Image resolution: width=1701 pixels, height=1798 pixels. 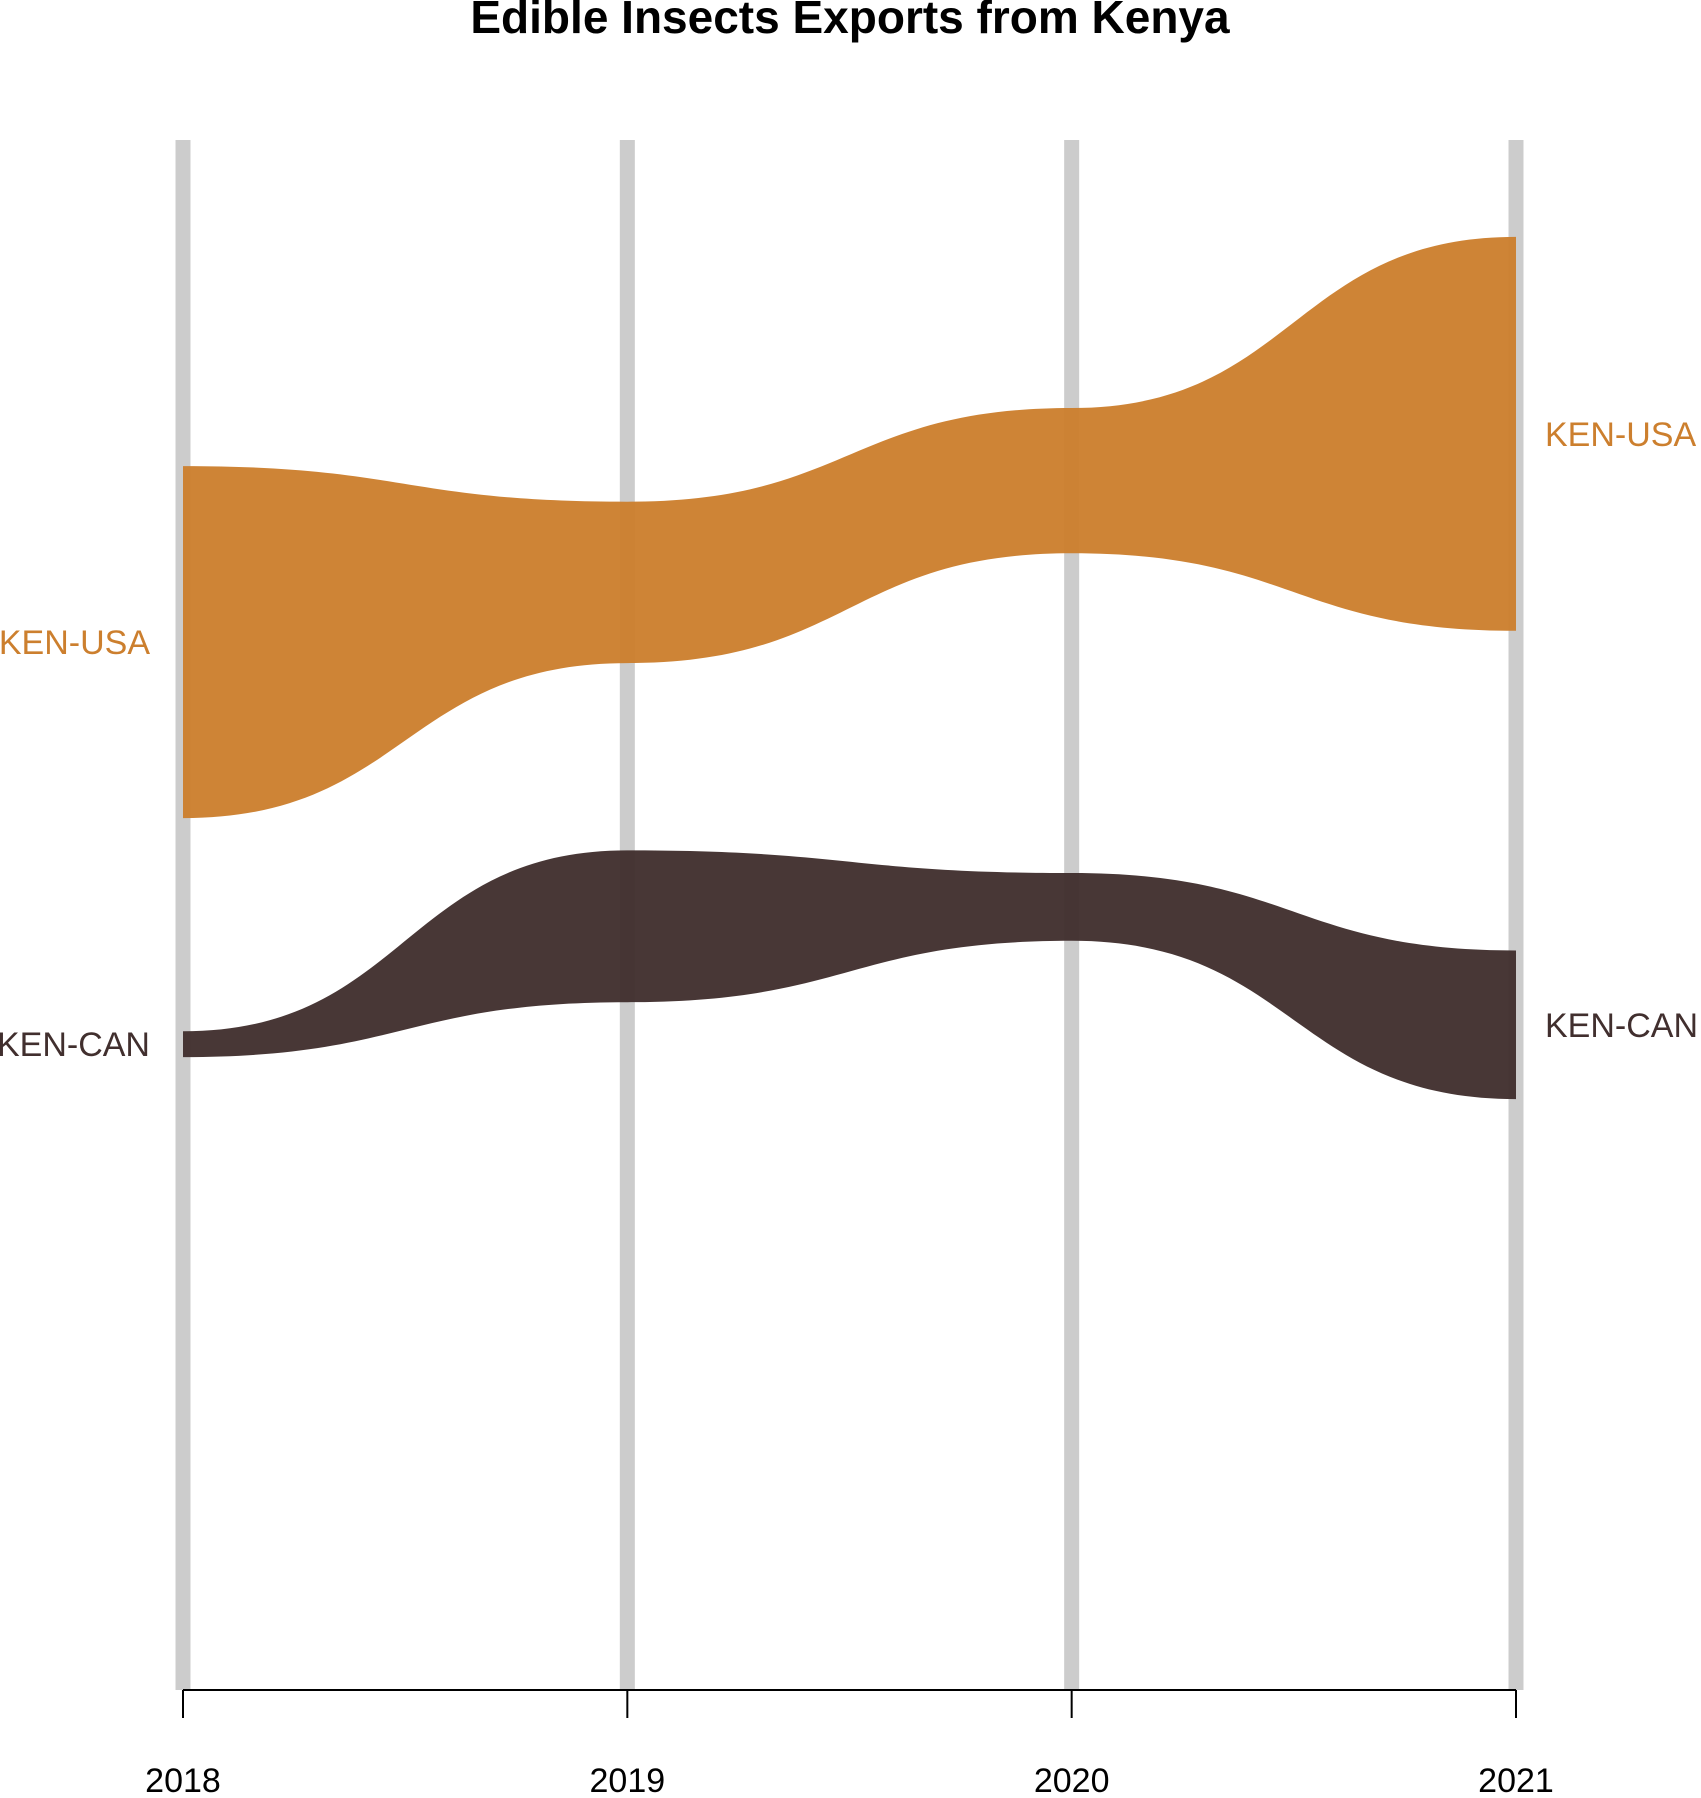 What do you see at coordinates (849, 1743) in the screenshot?
I see `x-axis: 2018 2019 2020 2021` at bounding box center [849, 1743].